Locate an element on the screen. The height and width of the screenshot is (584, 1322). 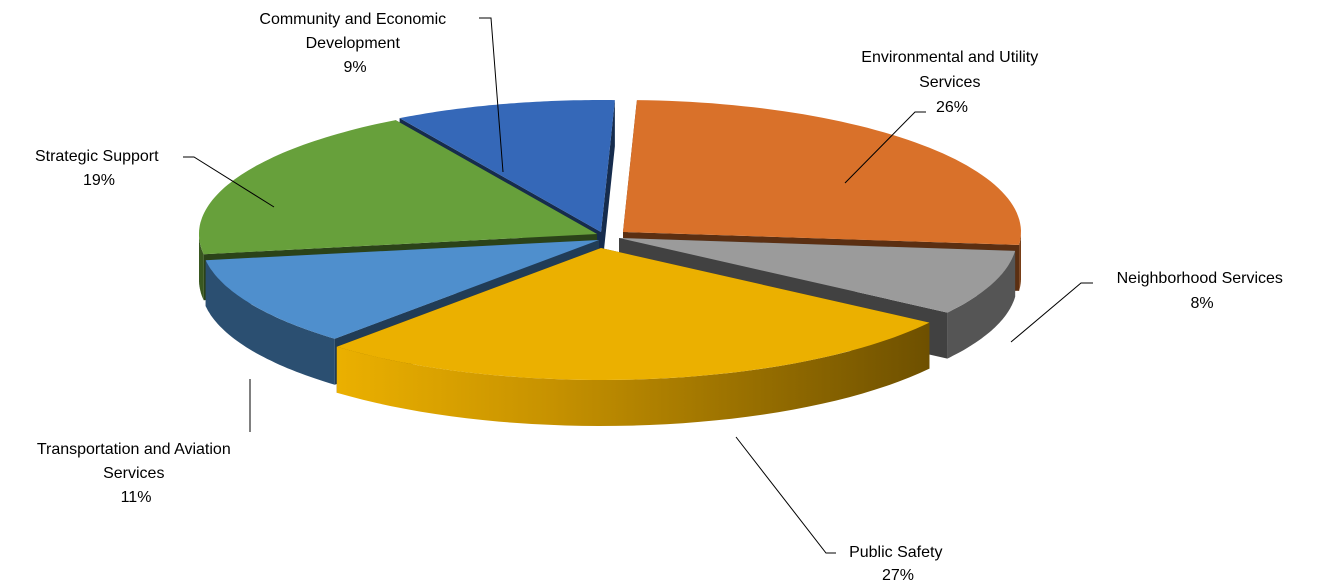
pie-slice-community-top is located at coordinates (507, 166).